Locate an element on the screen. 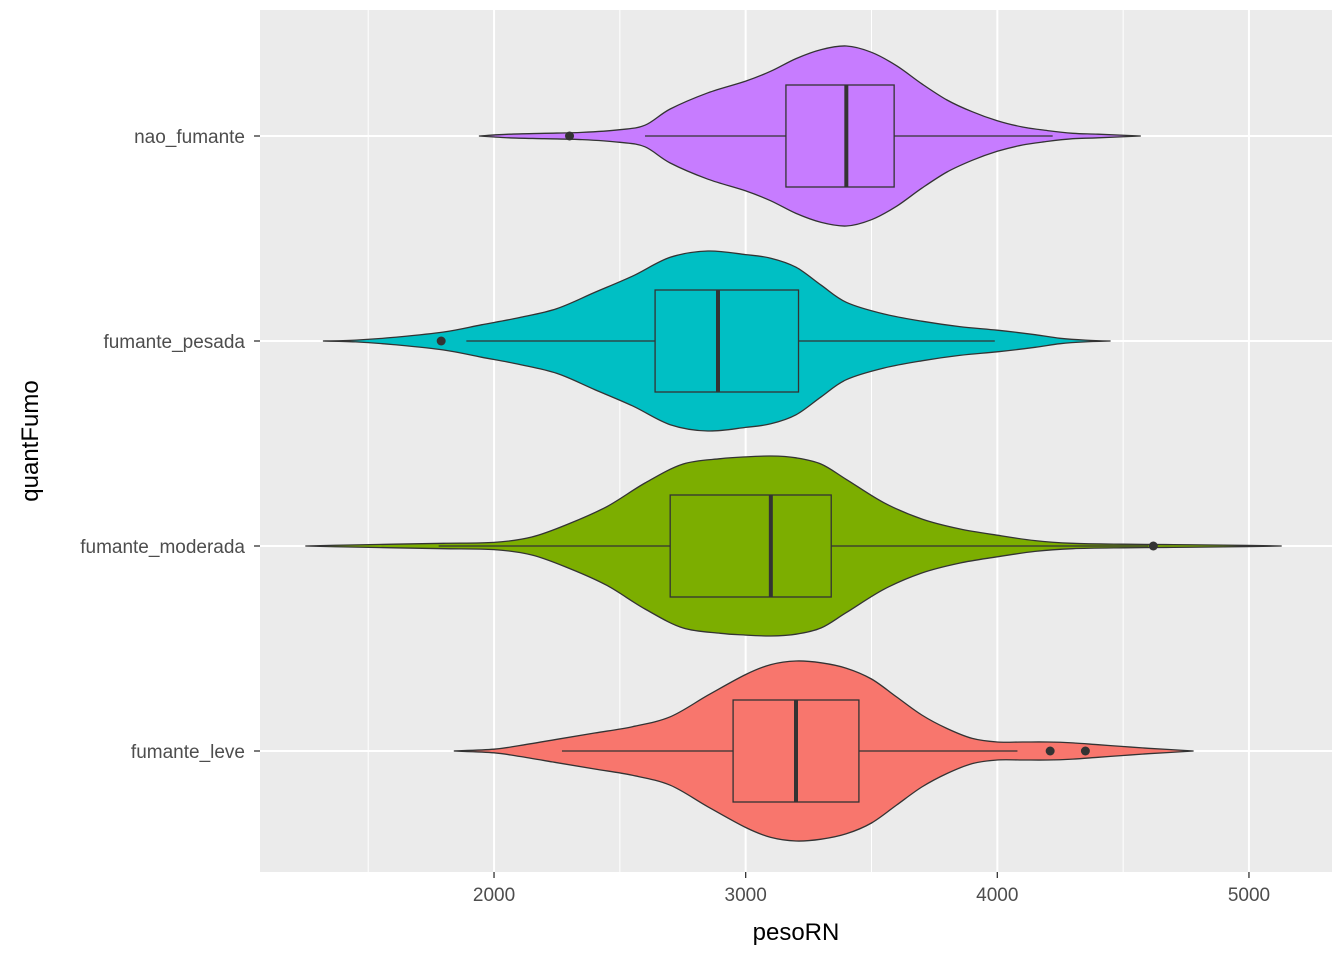 The width and height of the screenshot is (1344, 960). x-tick-label: 3000 is located at coordinates (746, 895).